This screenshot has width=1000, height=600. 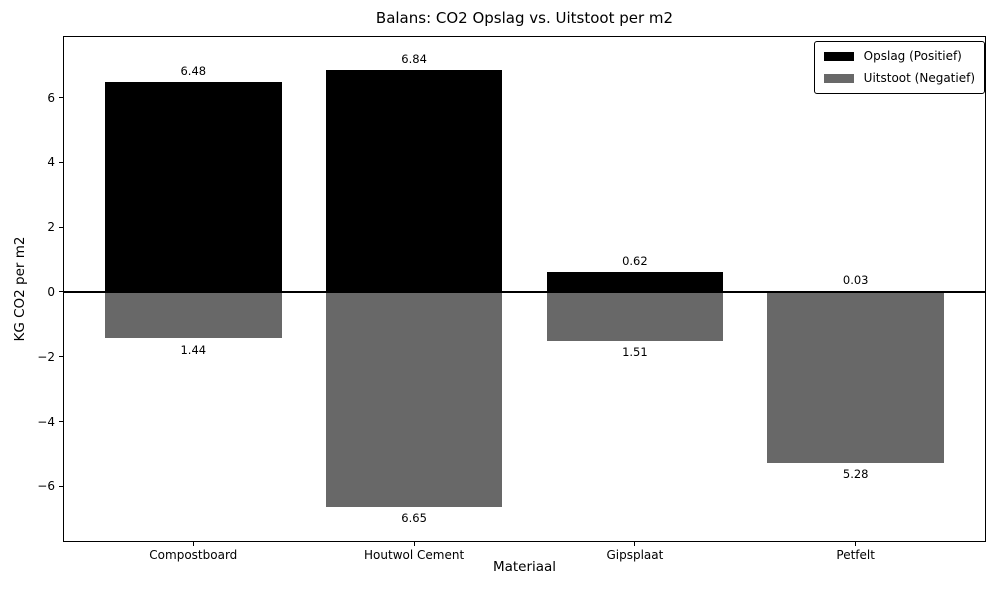 I want to click on legend-swatch-opslag, so click(x=838, y=56).